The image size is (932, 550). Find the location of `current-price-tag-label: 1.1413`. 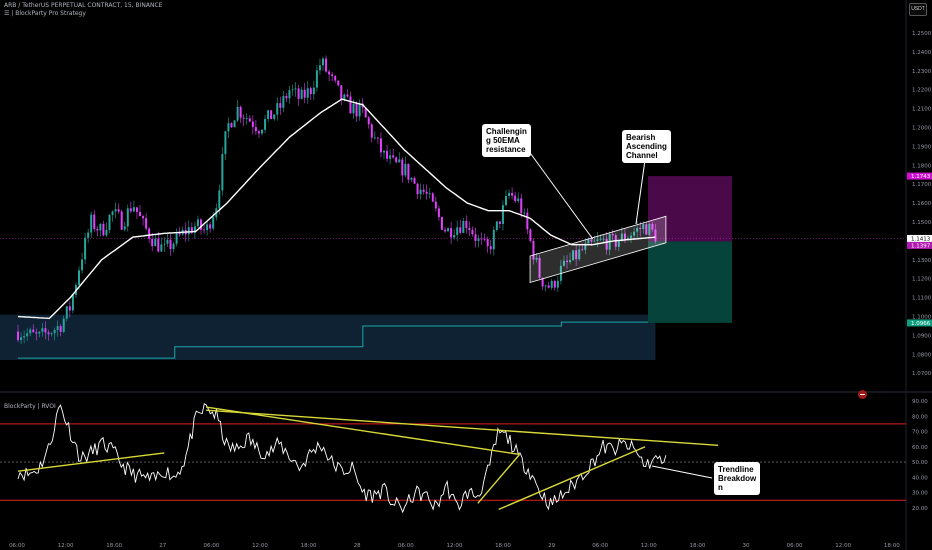

current-price-tag-label: 1.1413 is located at coordinates (921, 239).